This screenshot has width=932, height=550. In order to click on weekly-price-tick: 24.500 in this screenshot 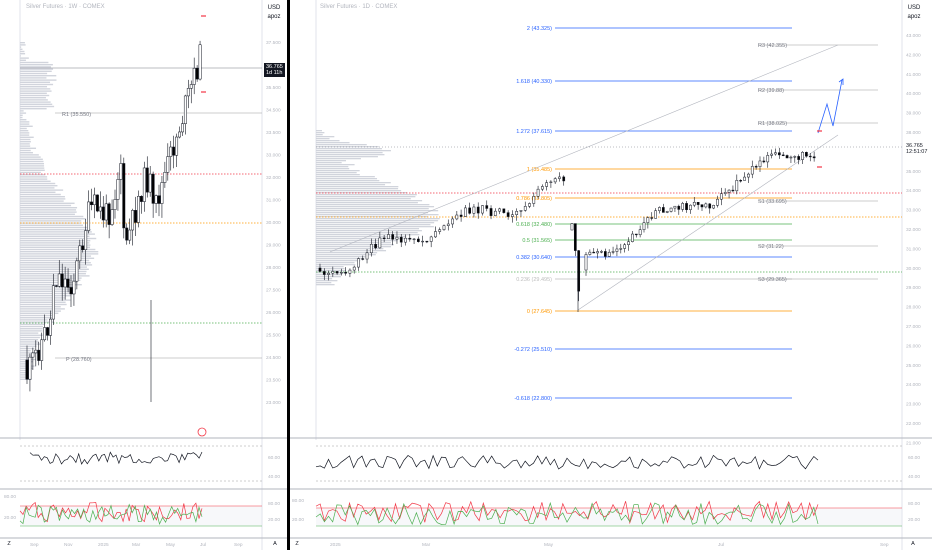, I will do `click(273, 358)`.